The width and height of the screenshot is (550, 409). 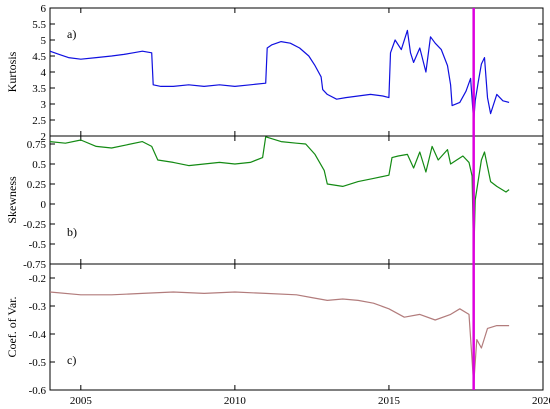 I want to click on panel-a-tag: a), so click(x=71, y=34).